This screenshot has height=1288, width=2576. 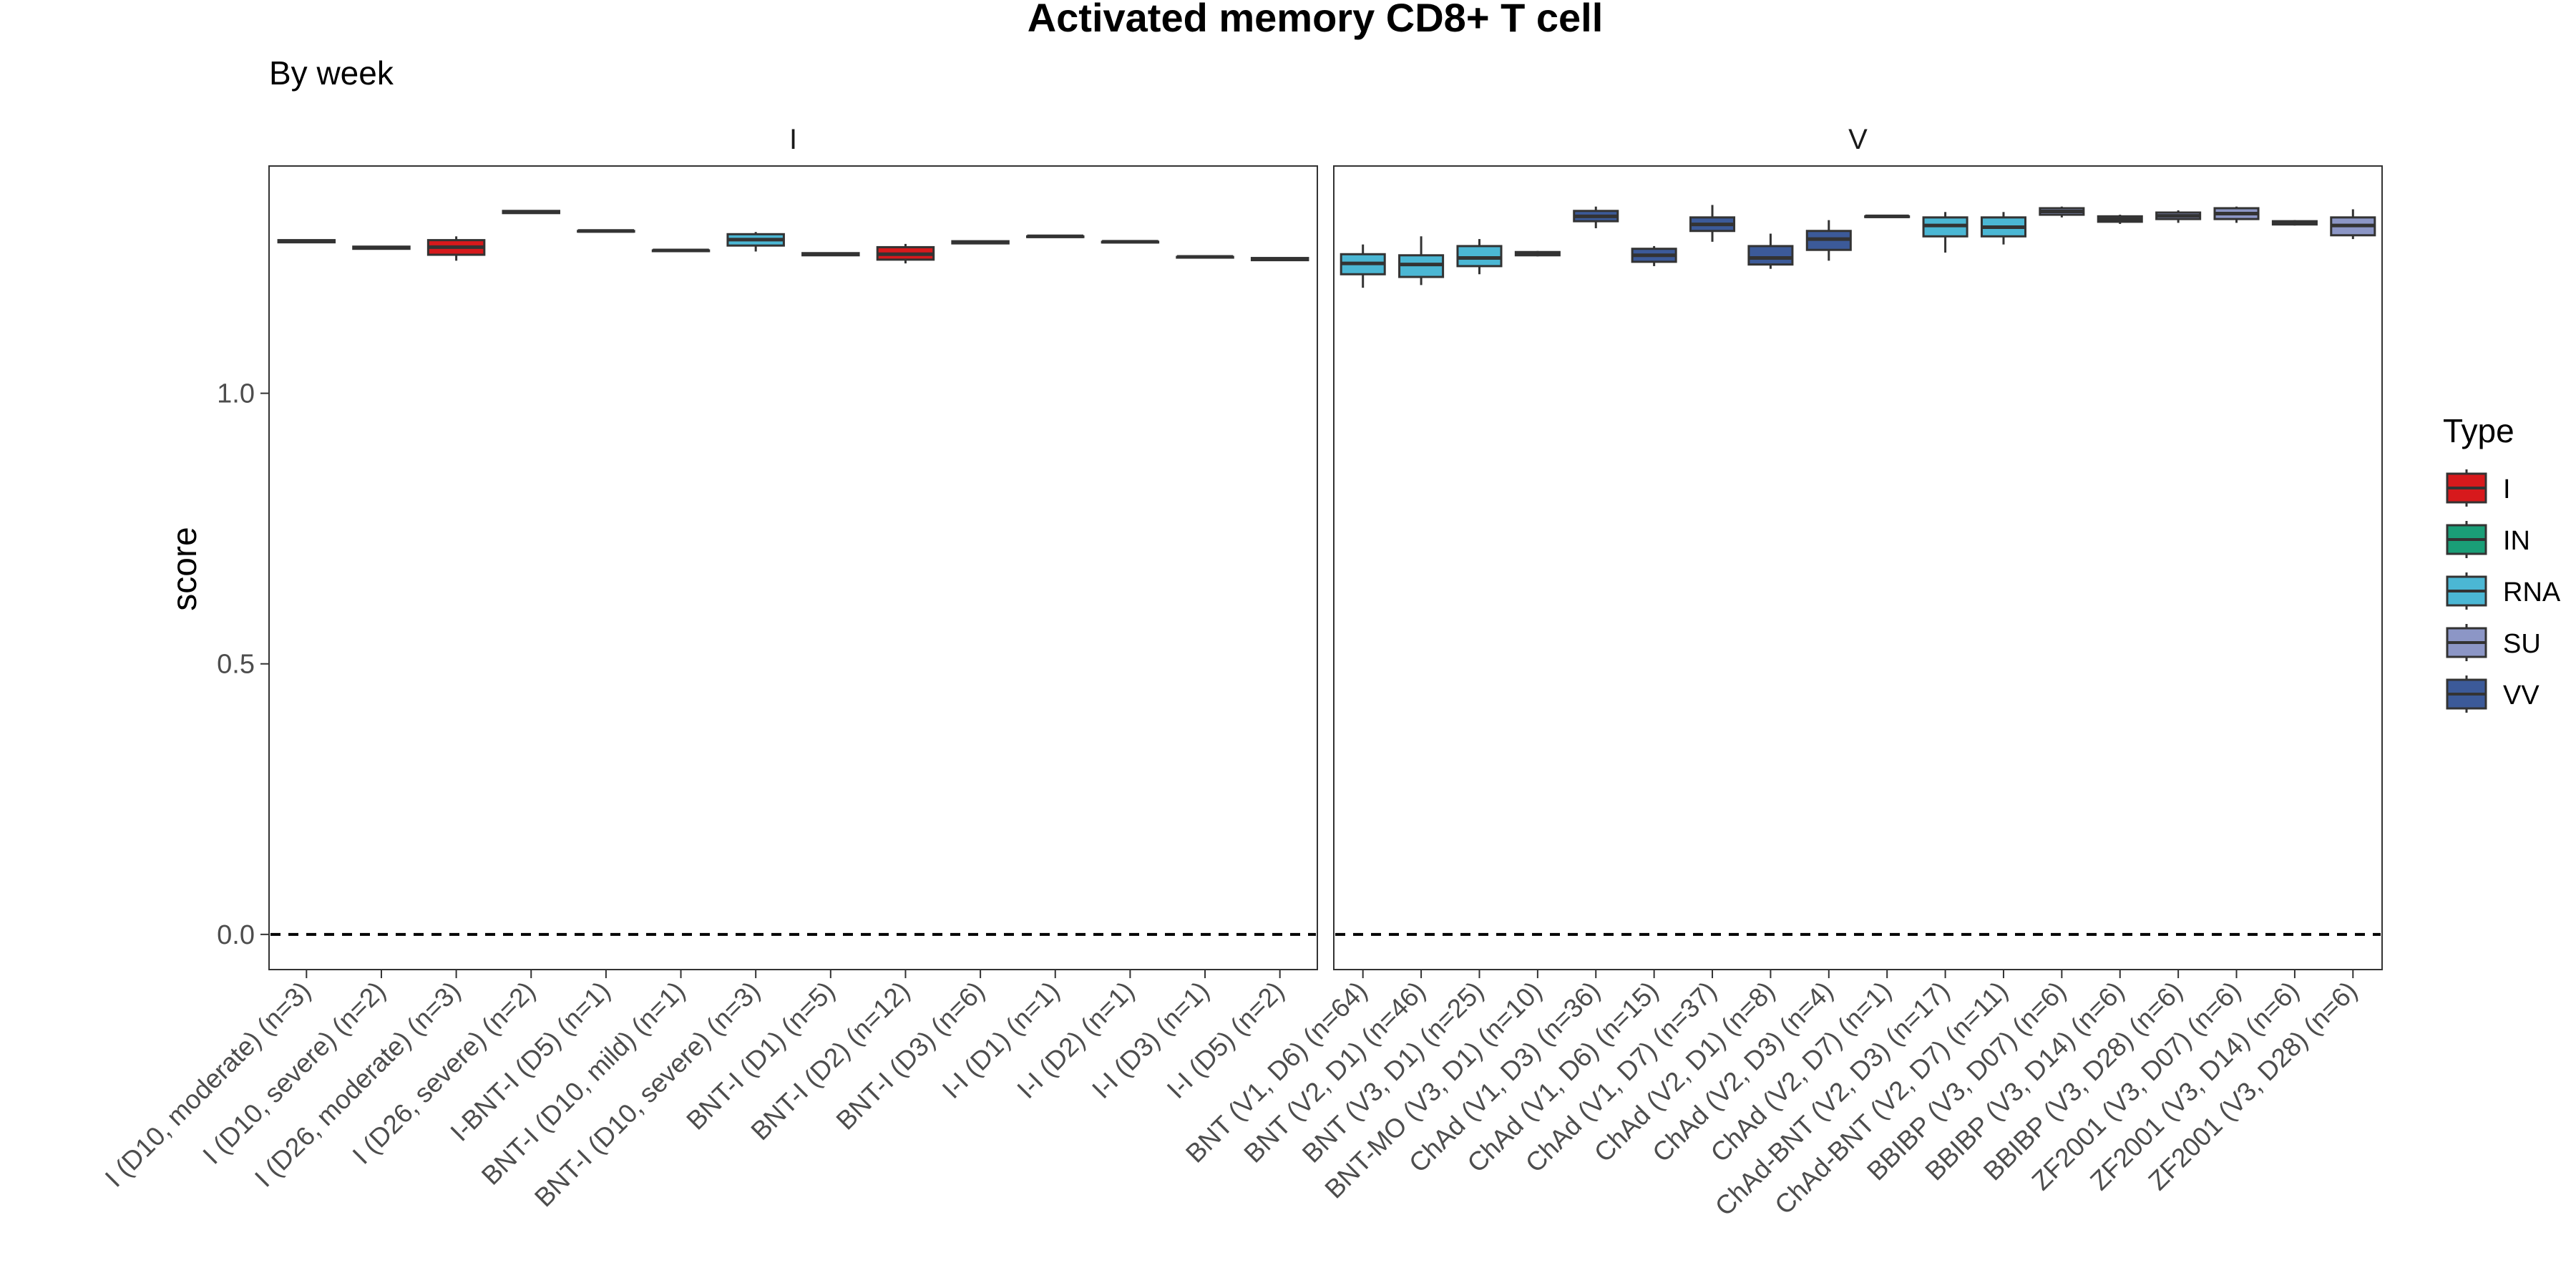 I want to click on legend-label: VV, so click(x=2521, y=695).